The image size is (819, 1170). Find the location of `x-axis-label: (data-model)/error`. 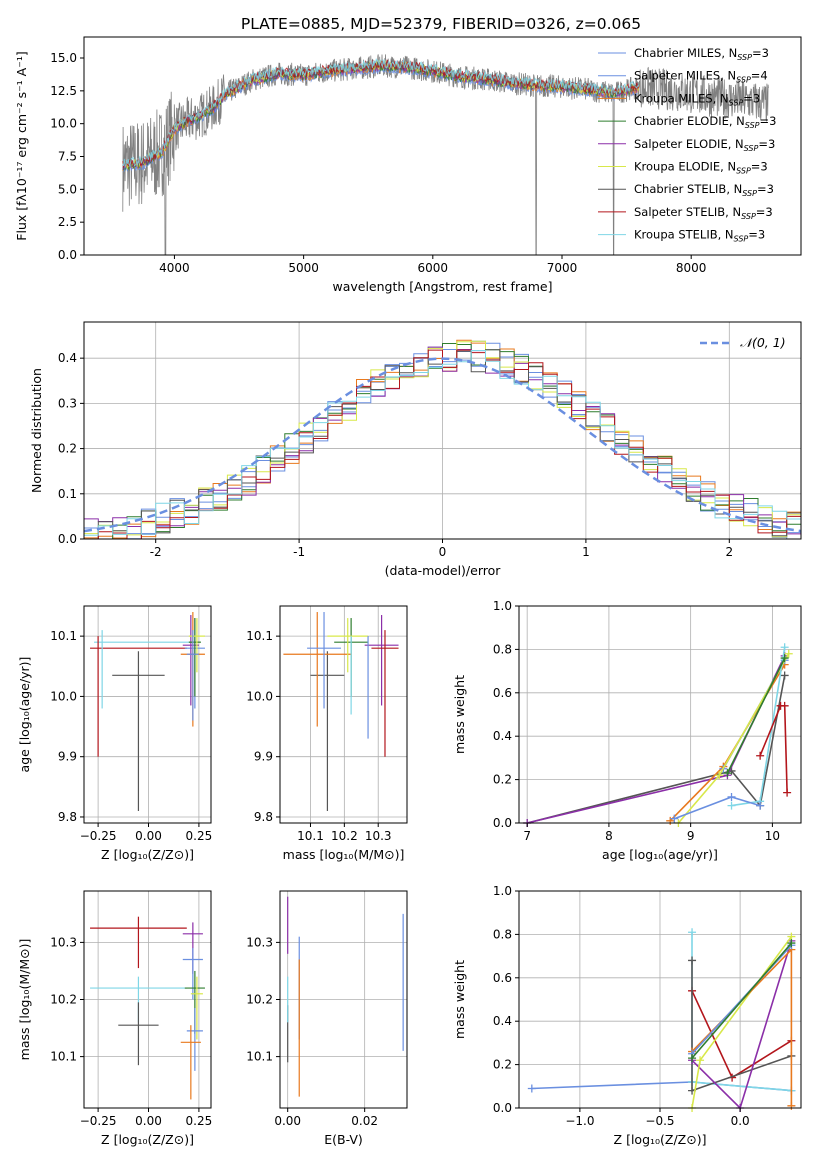

x-axis-label: (data-model)/error is located at coordinates (443, 570).